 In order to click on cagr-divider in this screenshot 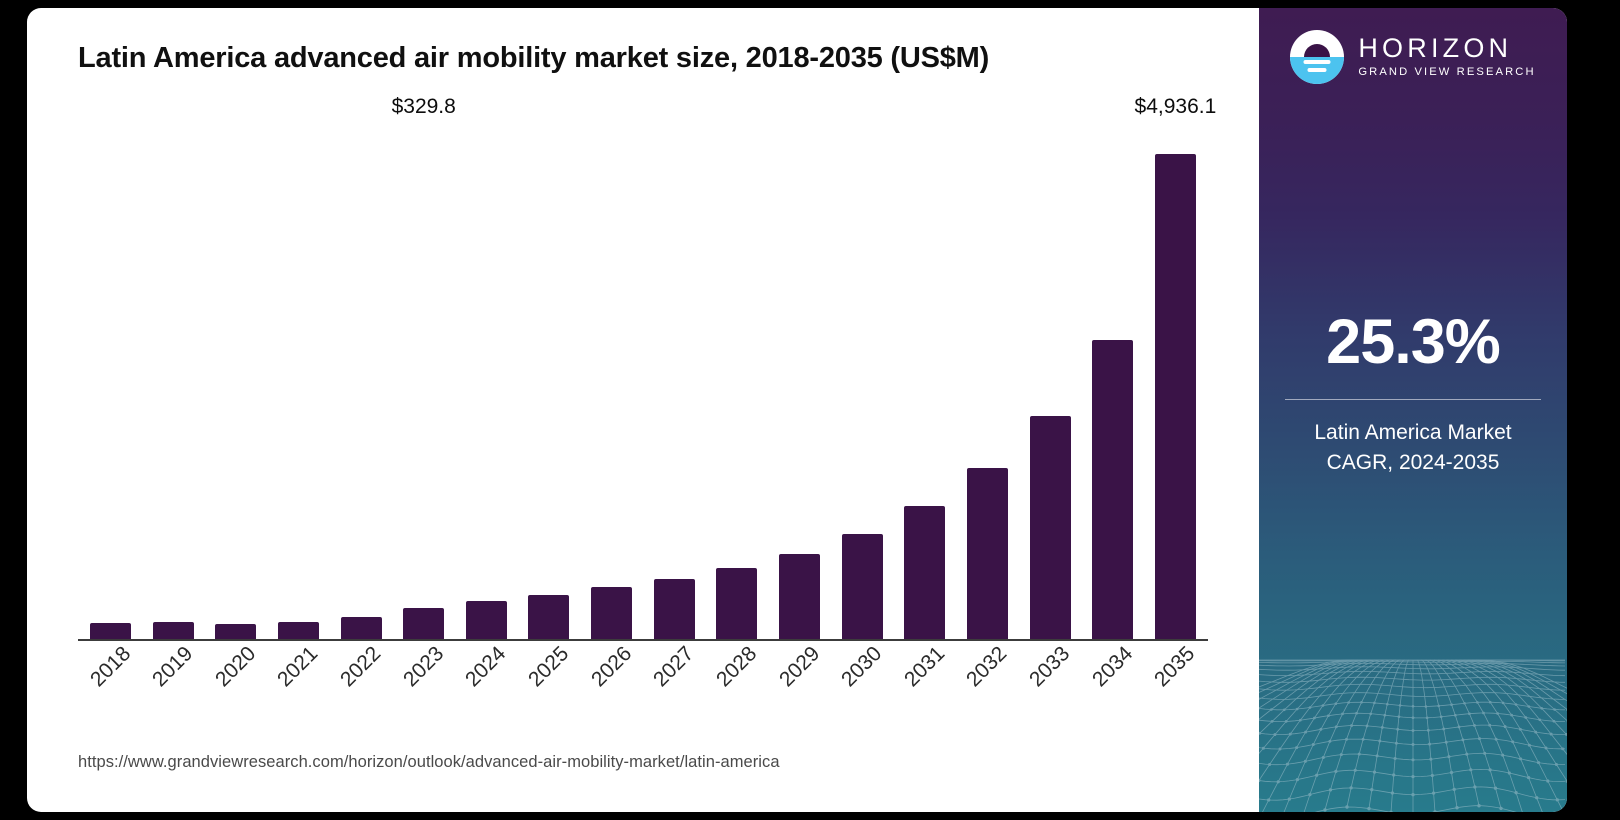, I will do `click(1413, 400)`.